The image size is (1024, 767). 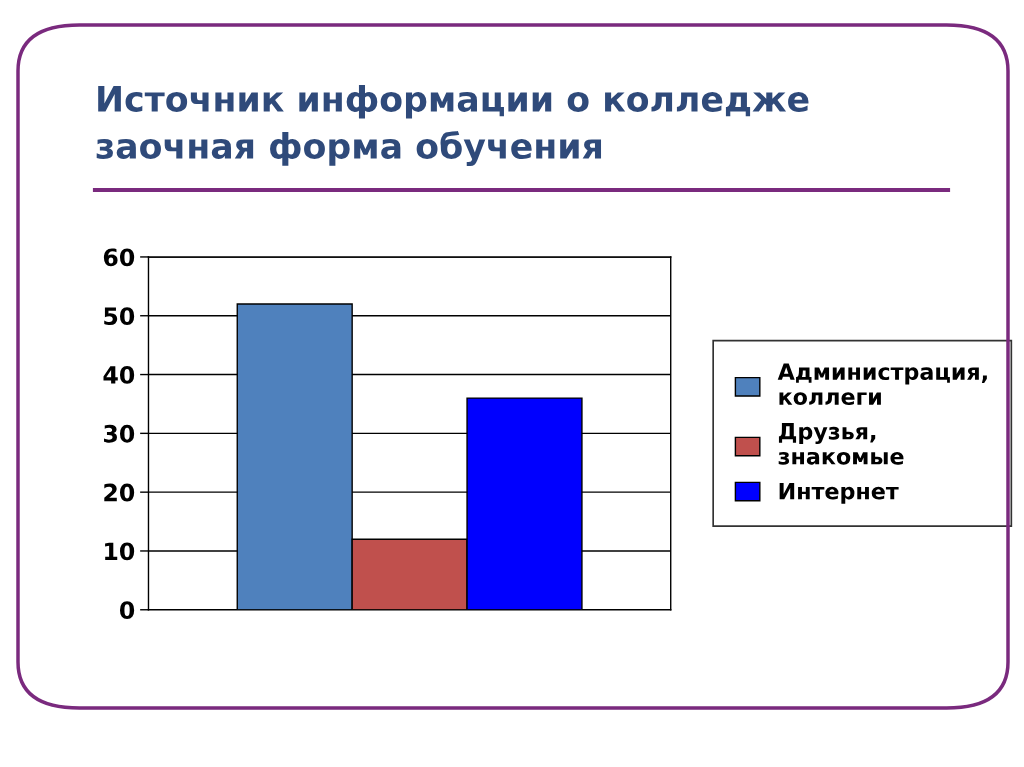 I want to click on chart-title: Источник информации о колледже заочная форма обучения, so click(x=452, y=125).